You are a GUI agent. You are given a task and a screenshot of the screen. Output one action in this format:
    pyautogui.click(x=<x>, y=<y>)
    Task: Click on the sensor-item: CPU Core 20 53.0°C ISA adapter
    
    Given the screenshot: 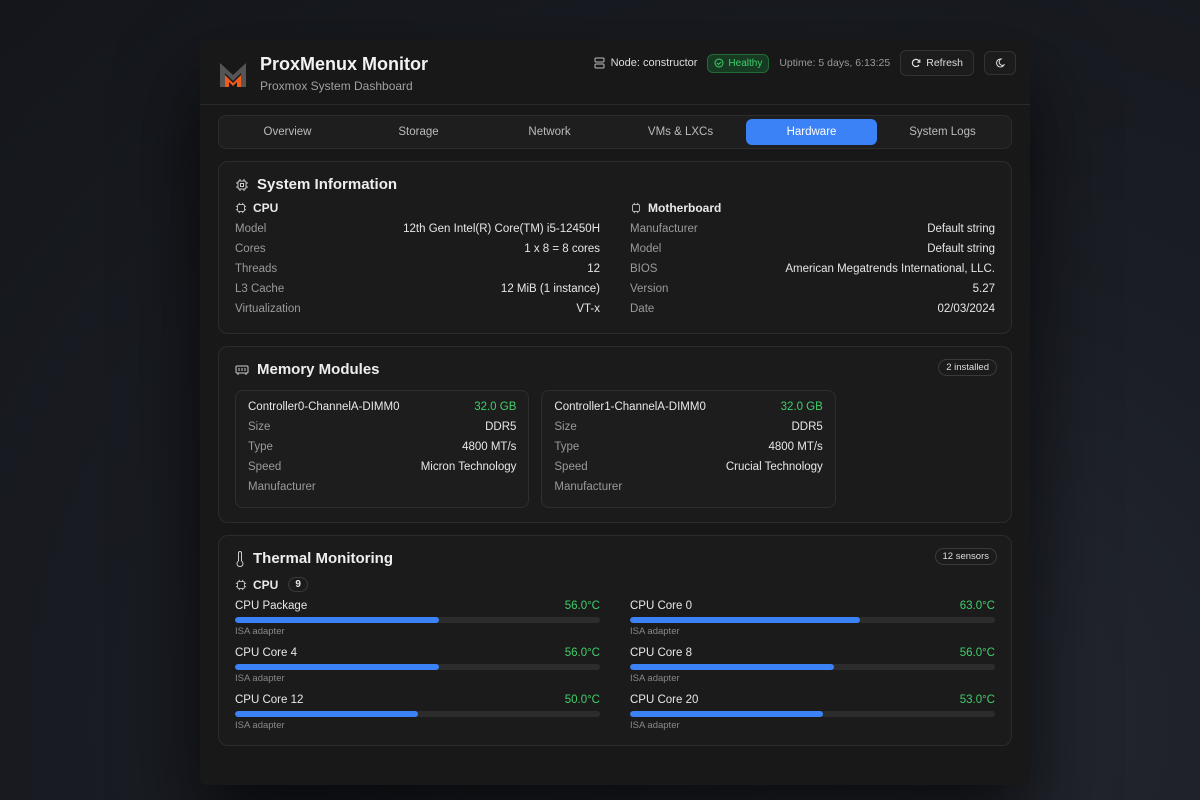 What is the action you would take?
    pyautogui.click(x=812, y=712)
    